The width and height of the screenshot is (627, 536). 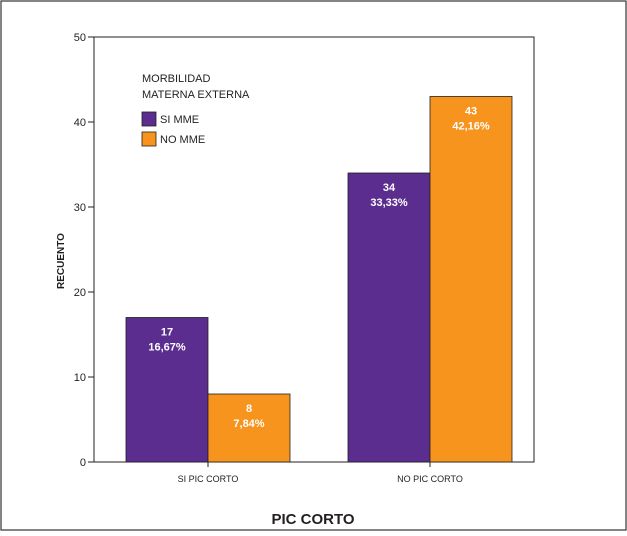 I want to click on y-axis-label: RECUENTO, so click(x=61, y=261).